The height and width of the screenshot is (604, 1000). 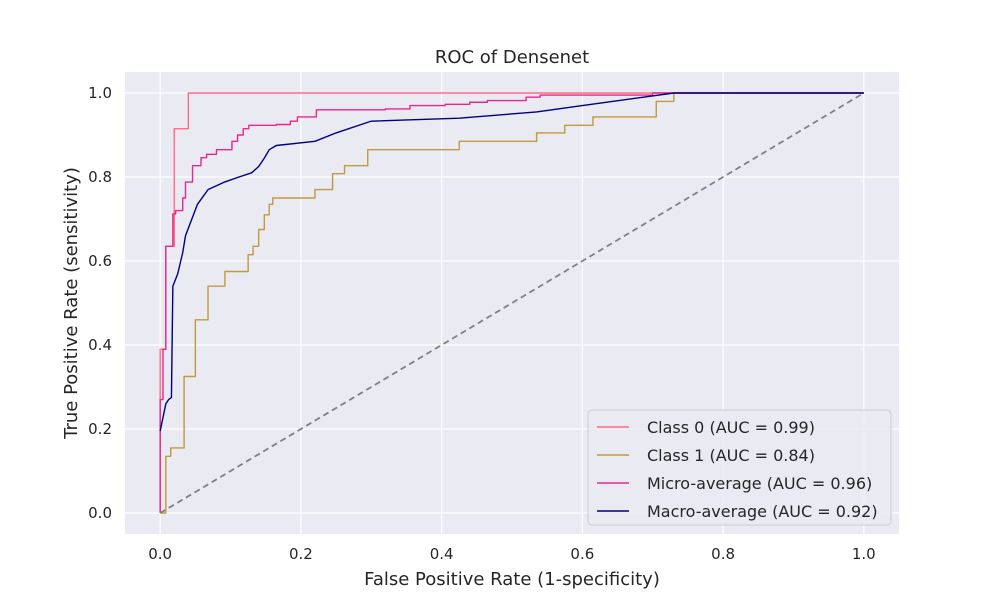 I want to click on y-tick-label: 0.0, so click(x=100, y=513).